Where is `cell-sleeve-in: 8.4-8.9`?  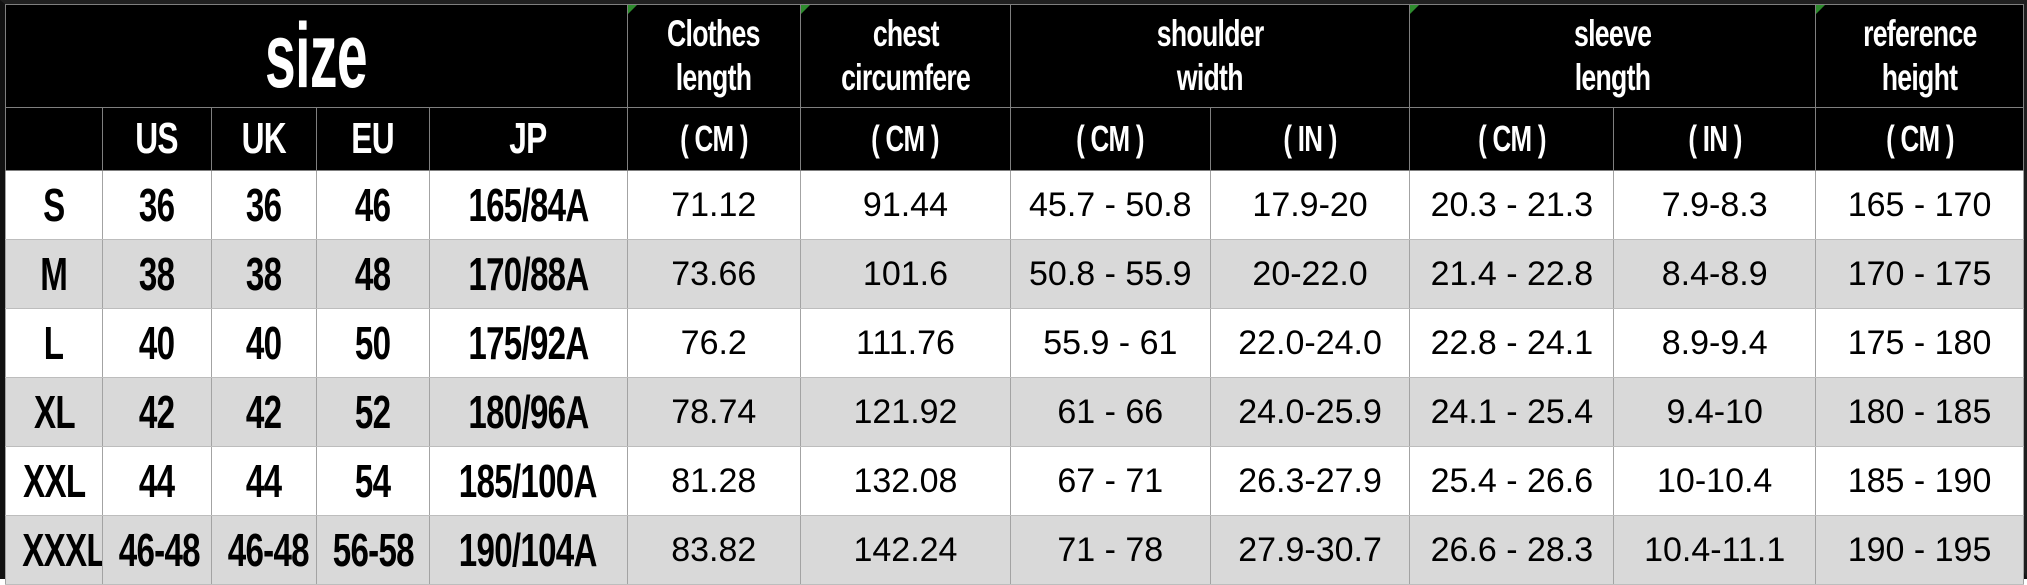
cell-sleeve-in: 8.4-8.9 is located at coordinates (1715, 274).